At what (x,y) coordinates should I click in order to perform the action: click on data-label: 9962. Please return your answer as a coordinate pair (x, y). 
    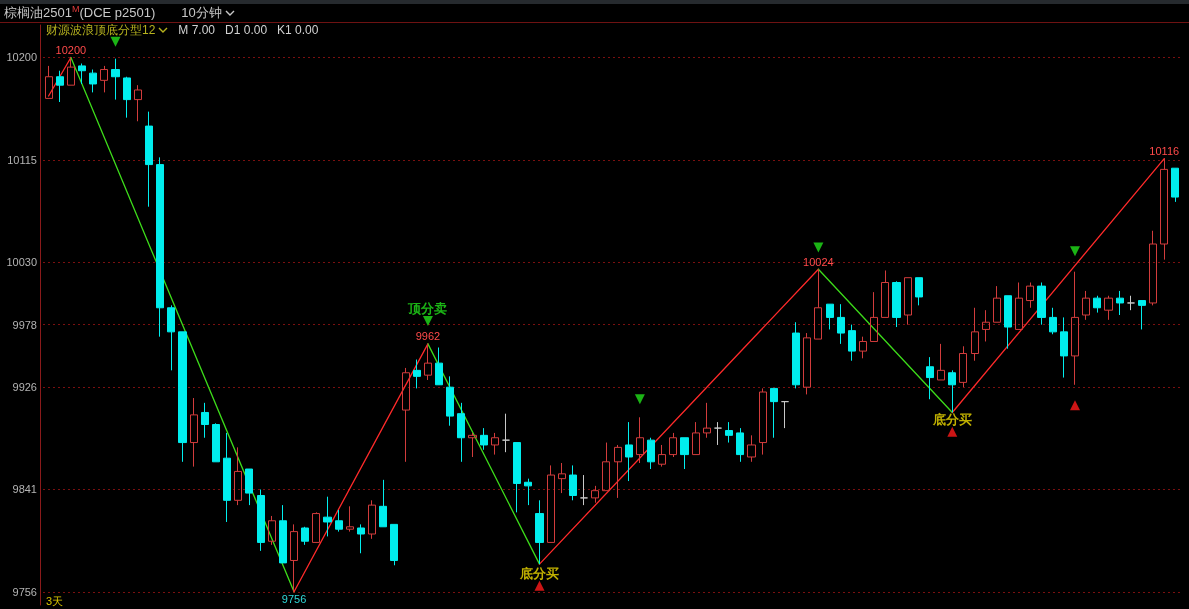
    Looking at the image, I should click on (428, 336).